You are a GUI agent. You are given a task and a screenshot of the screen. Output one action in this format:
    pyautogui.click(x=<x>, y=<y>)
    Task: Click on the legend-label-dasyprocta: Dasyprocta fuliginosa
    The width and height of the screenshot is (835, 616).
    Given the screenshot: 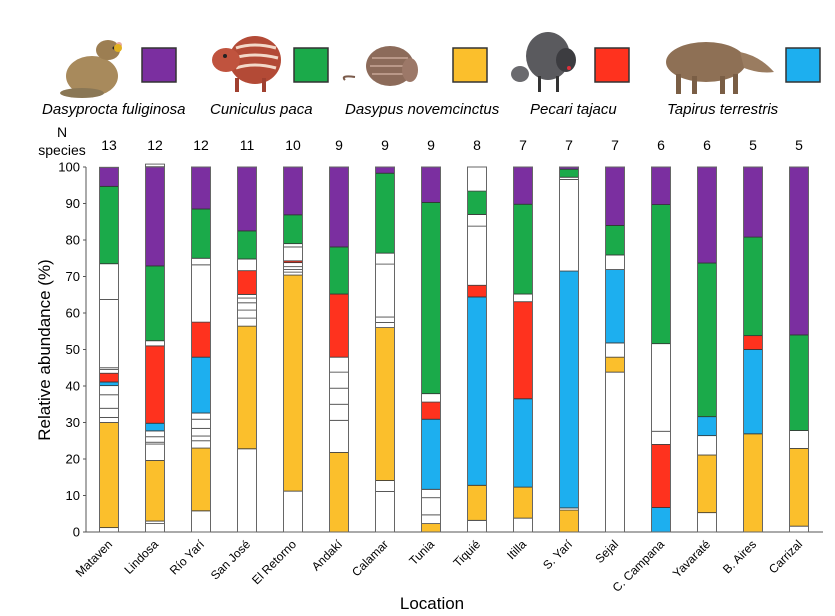 What is the action you would take?
    pyautogui.click(x=113, y=109)
    